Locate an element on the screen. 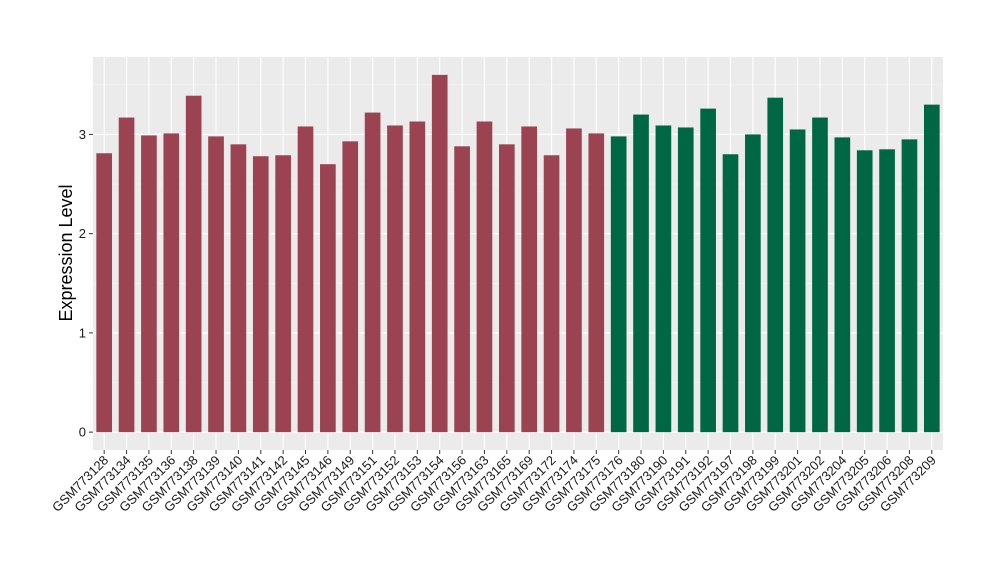  y-axis-title: Expression Level is located at coordinates (66, 252).